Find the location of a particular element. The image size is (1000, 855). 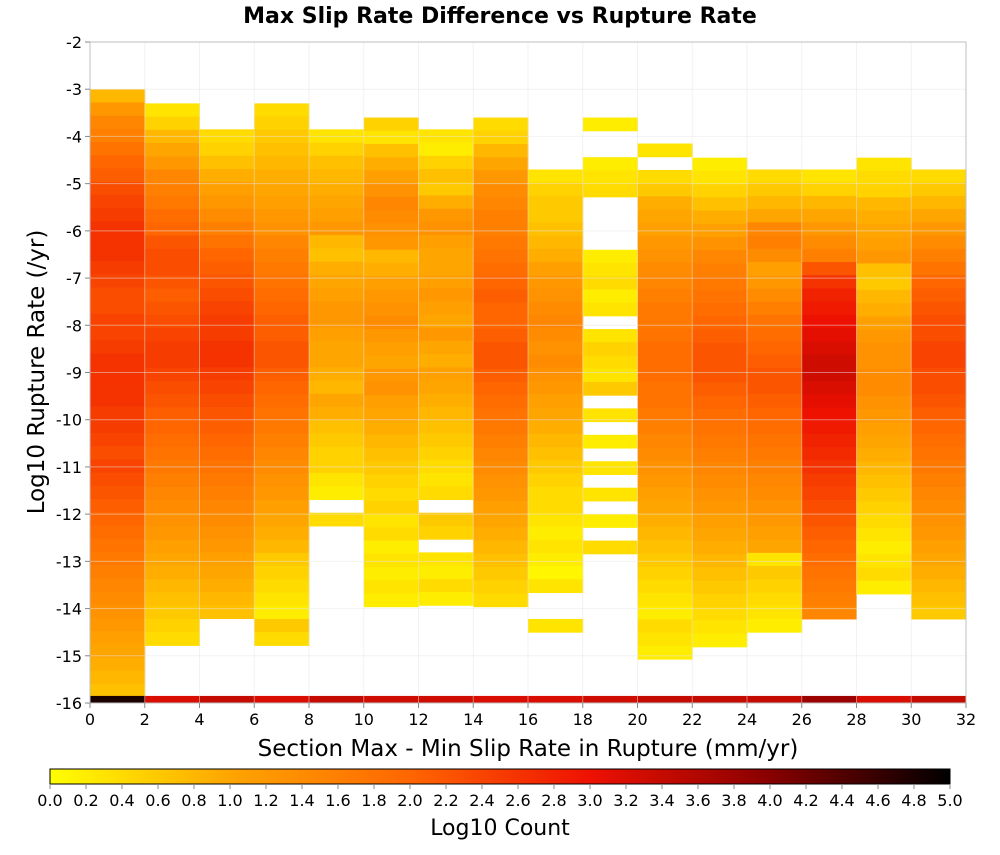

colorbar-tick-label: 3.6 is located at coordinates (697, 800).